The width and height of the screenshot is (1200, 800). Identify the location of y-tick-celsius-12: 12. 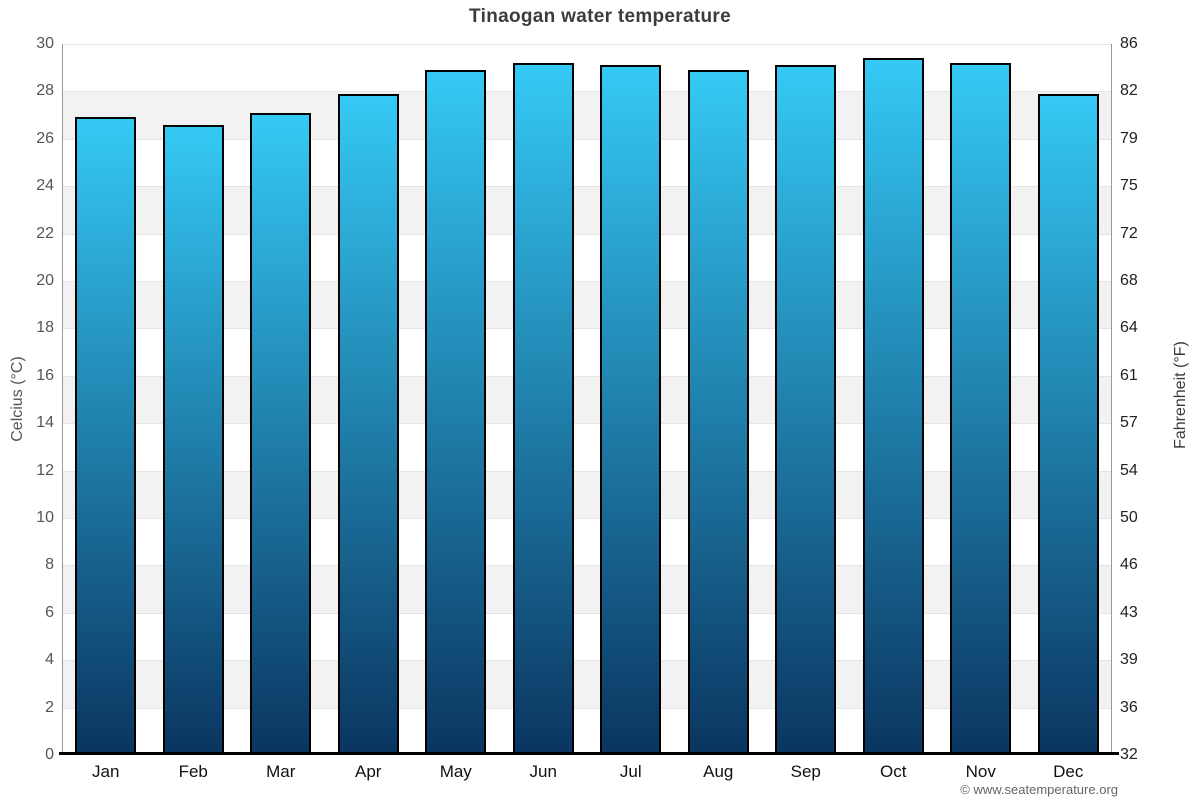
(45, 470).